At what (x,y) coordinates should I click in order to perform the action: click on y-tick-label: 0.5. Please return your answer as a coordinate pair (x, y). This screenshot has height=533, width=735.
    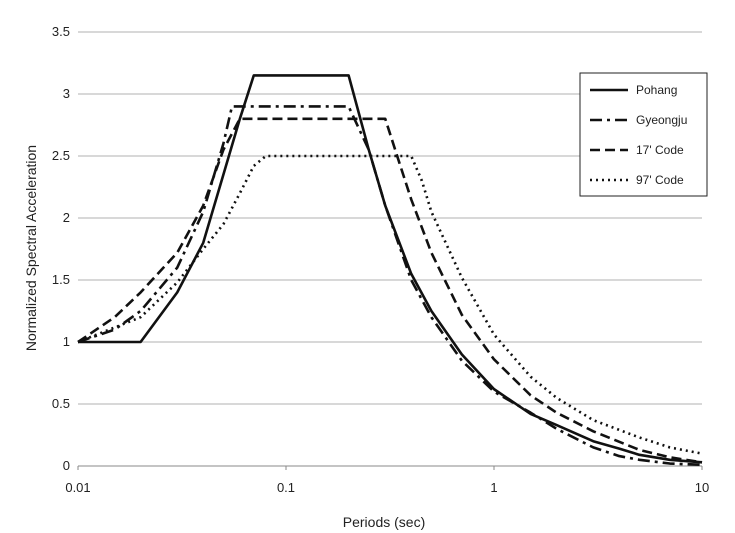
    Looking at the image, I should click on (61, 403).